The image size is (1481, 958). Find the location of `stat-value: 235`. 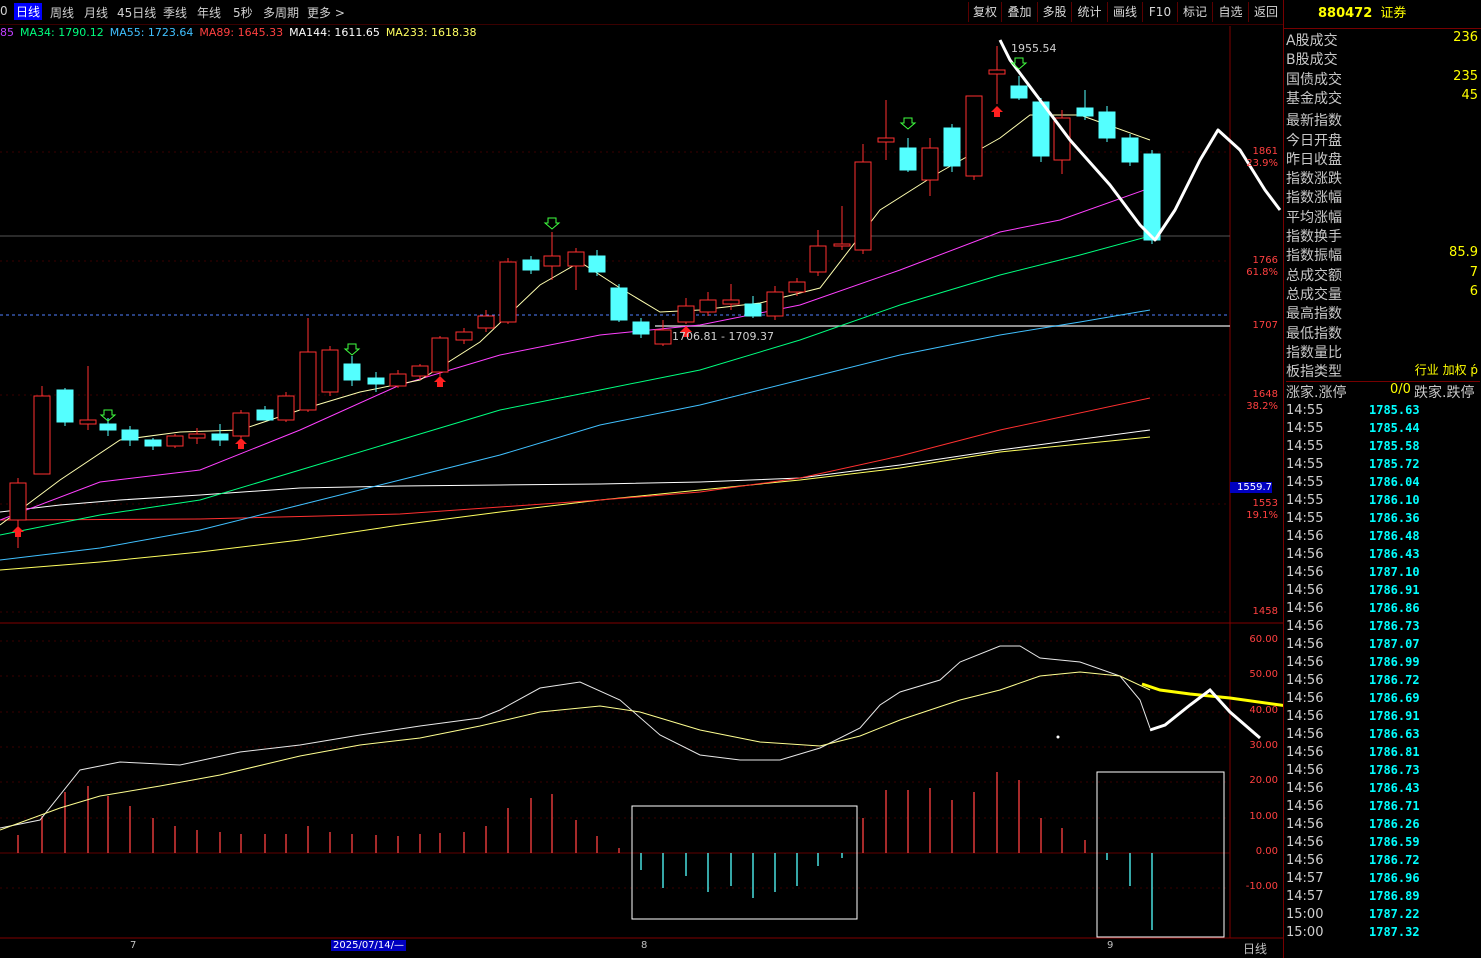

stat-value: 235 is located at coordinates (1465, 76).